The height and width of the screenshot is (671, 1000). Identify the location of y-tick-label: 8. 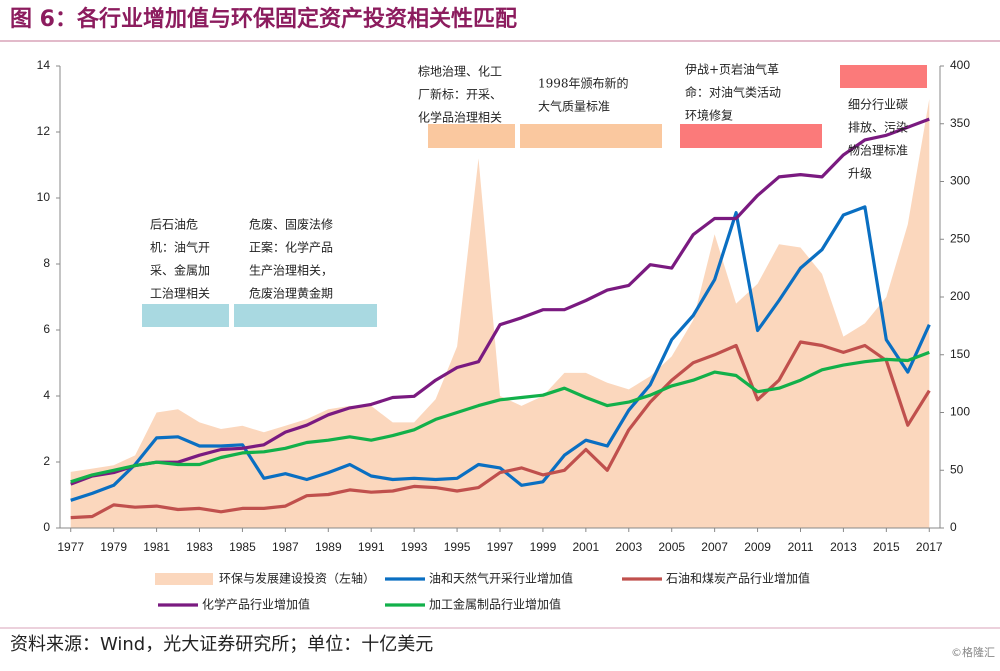
(46, 263).